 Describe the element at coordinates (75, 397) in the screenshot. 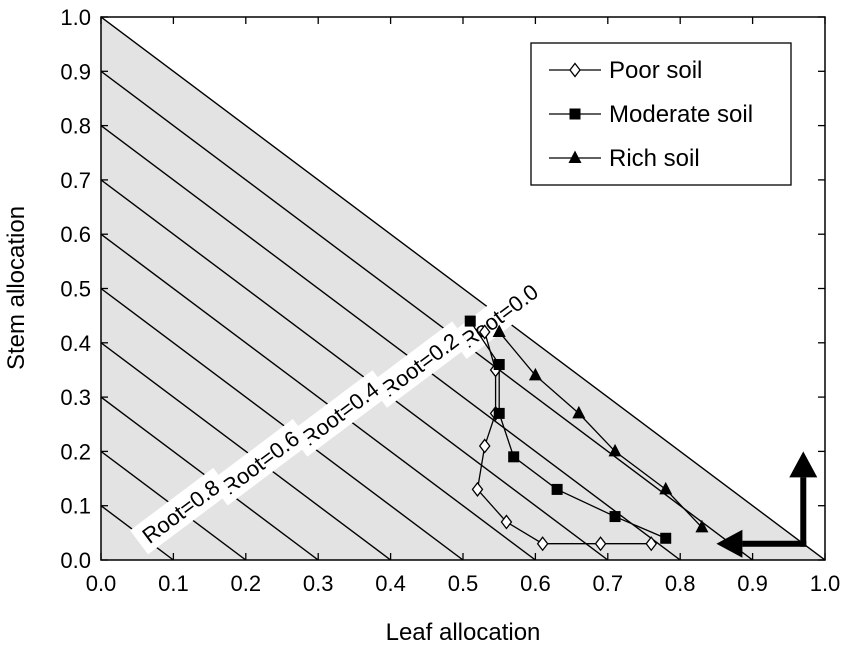

I see `y-tick-label: 0.3` at that location.